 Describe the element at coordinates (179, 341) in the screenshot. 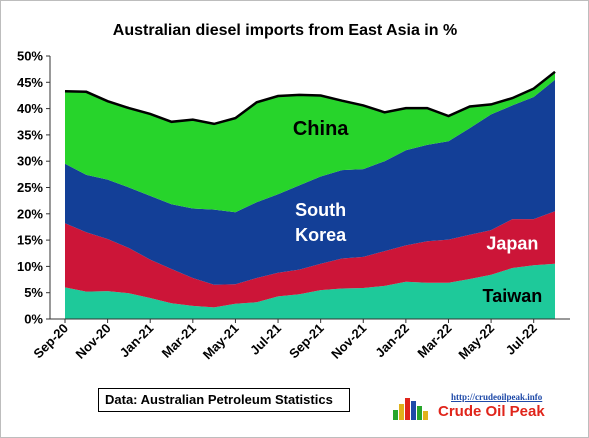

I see `x-tick-label: Mar-21` at that location.